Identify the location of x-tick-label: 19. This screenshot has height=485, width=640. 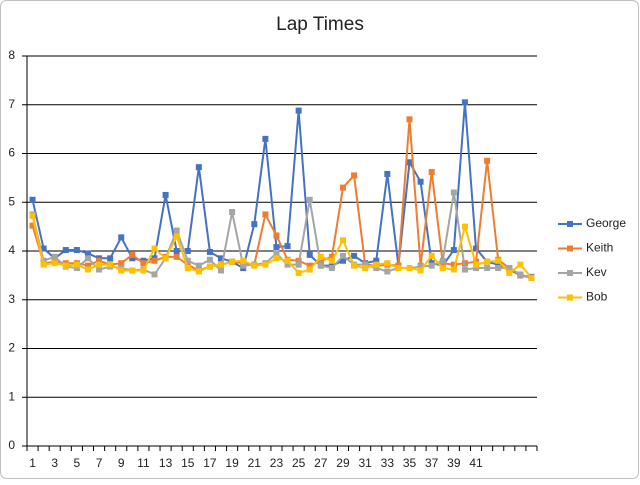
(232, 463).